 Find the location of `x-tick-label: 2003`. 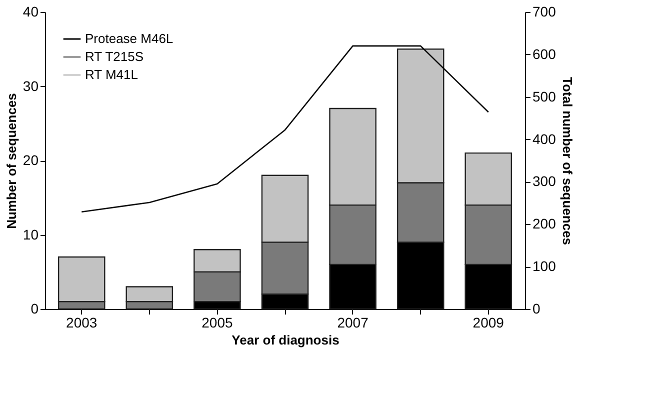

x-tick-label: 2003 is located at coordinates (82, 322).